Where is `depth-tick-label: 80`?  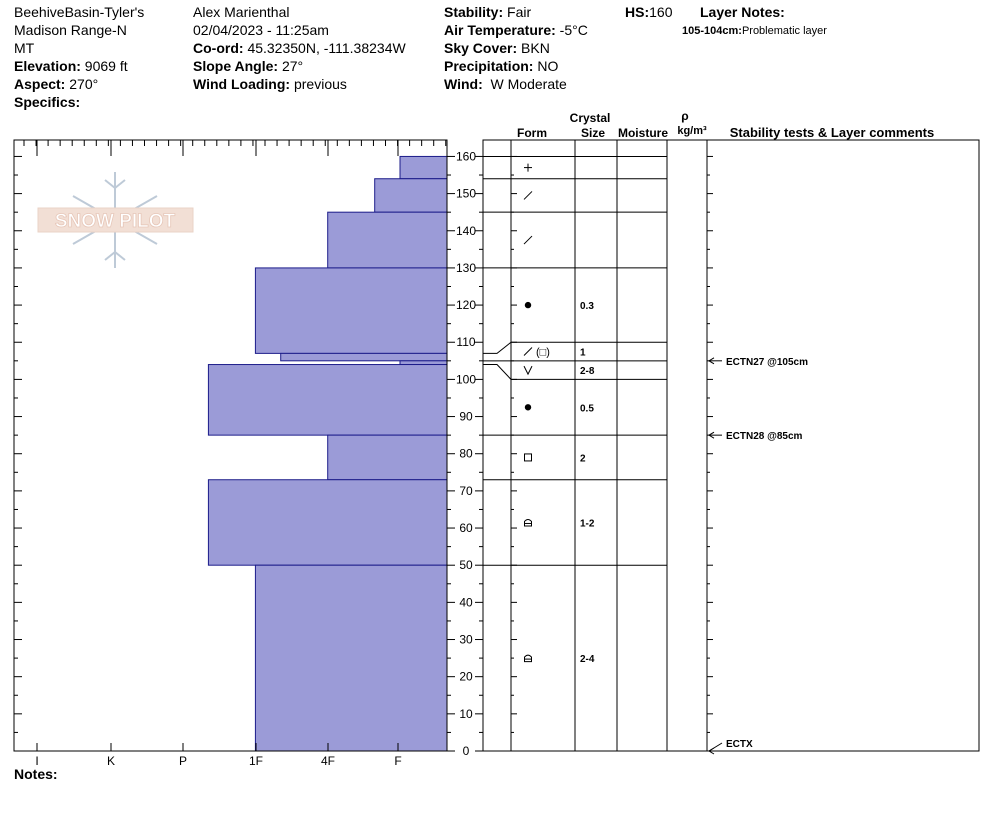
depth-tick-label: 80 is located at coordinates (466, 454).